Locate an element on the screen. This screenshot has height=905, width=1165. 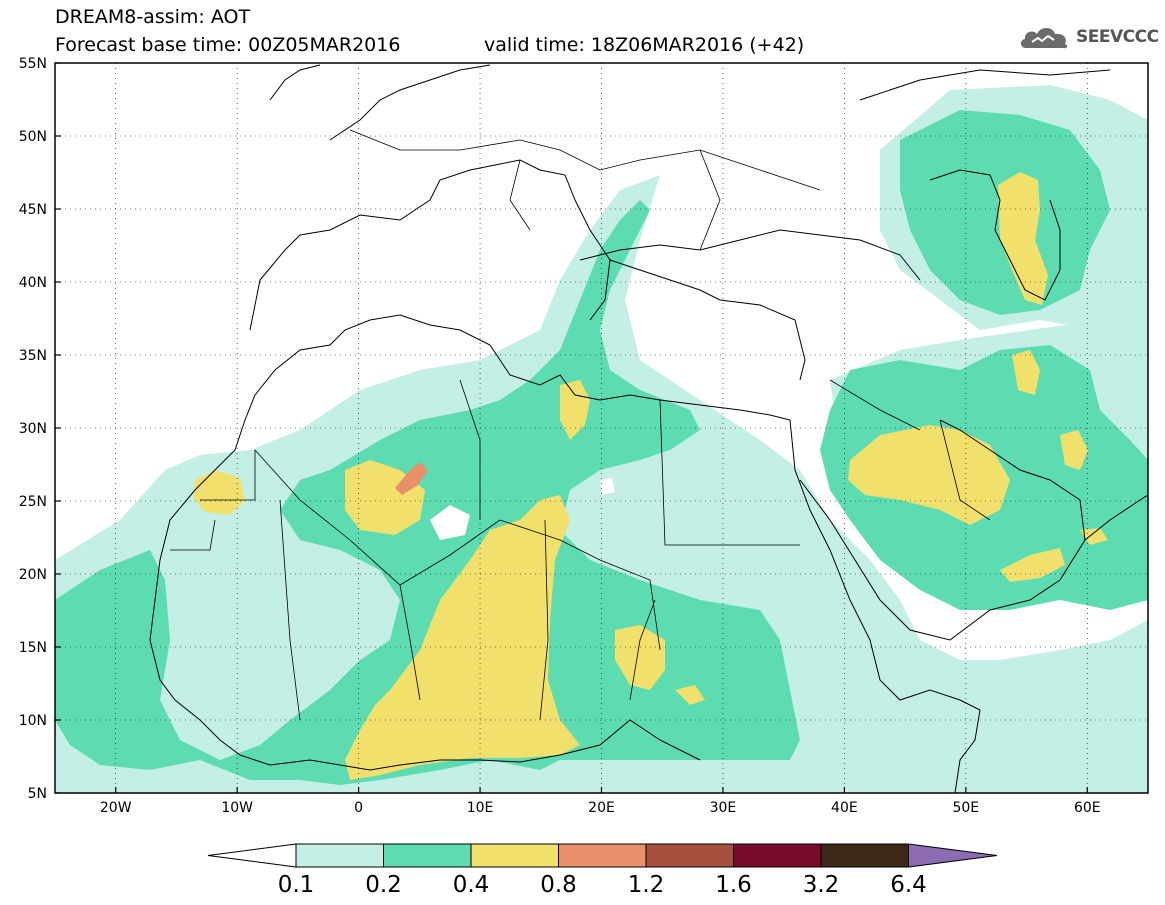
seevccc-logo: SEEVCCC is located at coordinates (1088, 37).